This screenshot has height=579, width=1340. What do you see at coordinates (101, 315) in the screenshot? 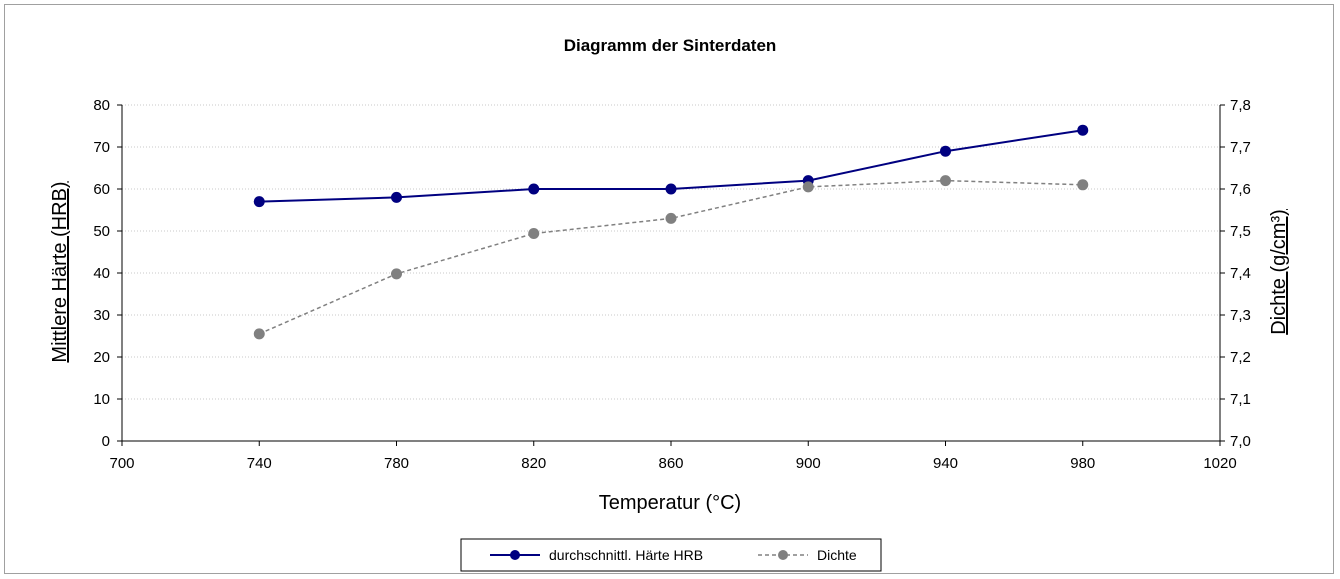
I see `y-tick-label-left: 30` at bounding box center [101, 315].